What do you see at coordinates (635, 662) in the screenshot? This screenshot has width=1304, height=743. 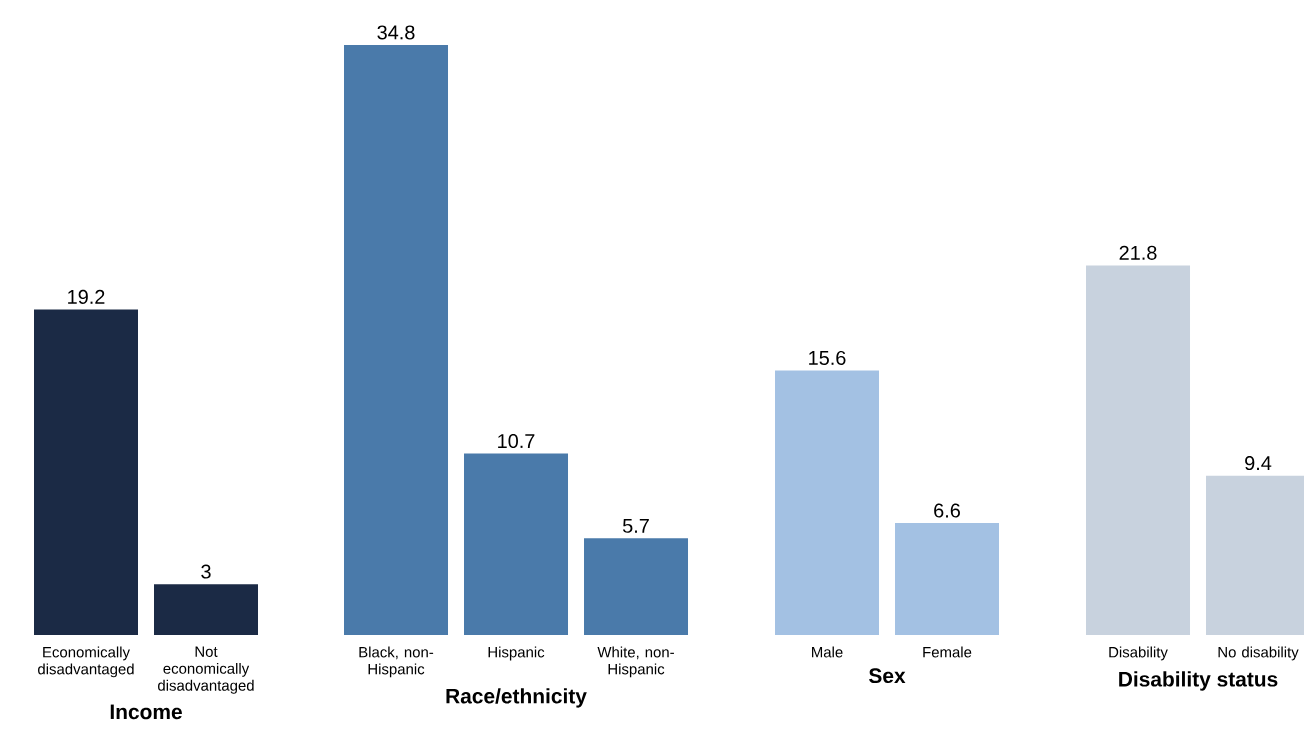 I see `x-tick-label: White, non-Hispanic` at bounding box center [635, 662].